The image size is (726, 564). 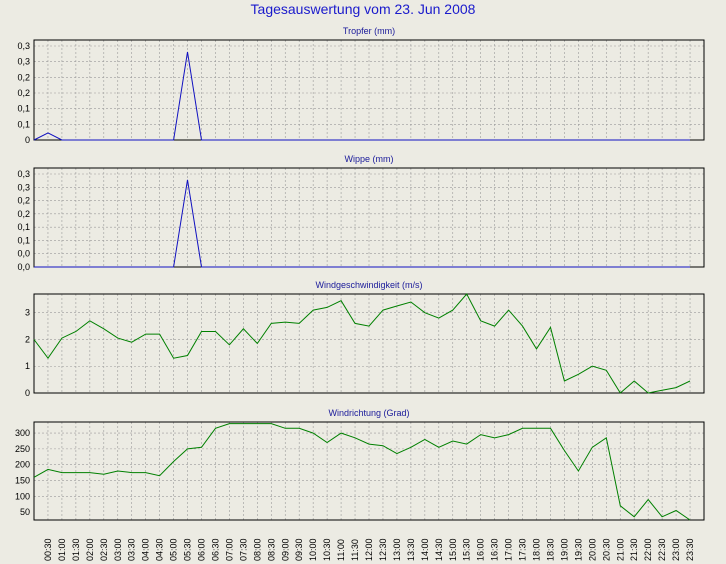 What do you see at coordinates (355, 550) in the screenshot?
I see `x-tick-label: 11:30` at bounding box center [355, 550].